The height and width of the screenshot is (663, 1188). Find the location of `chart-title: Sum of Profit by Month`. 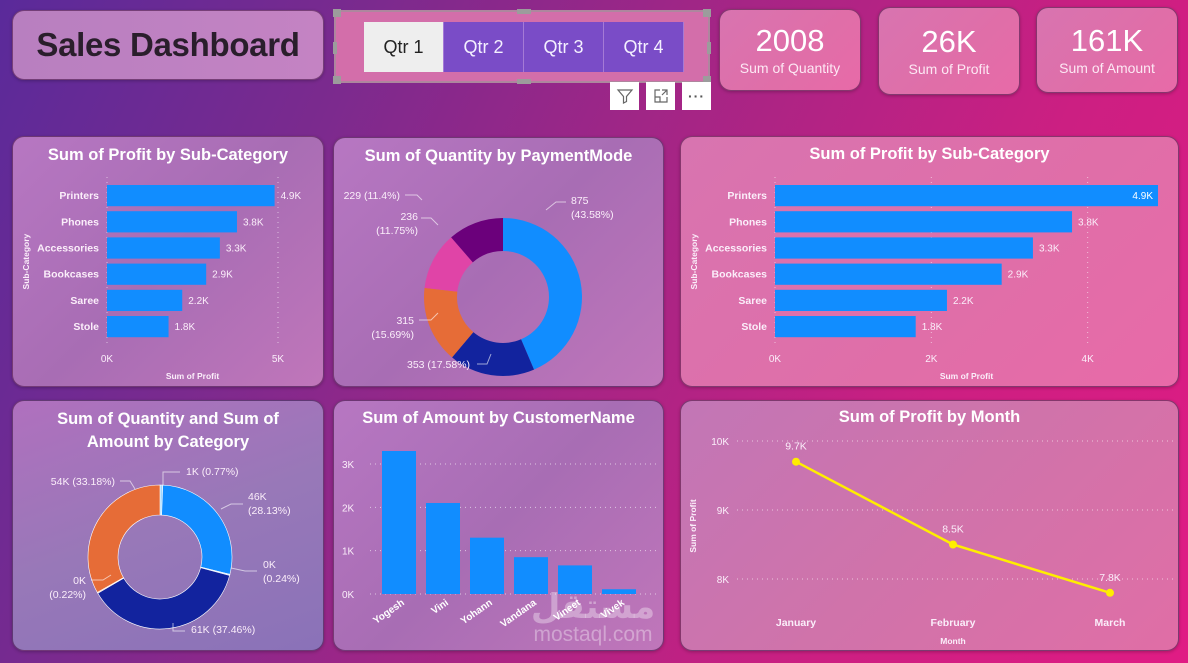

chart-title: Sum of Profit by Month is located at coordinates (929, 417).